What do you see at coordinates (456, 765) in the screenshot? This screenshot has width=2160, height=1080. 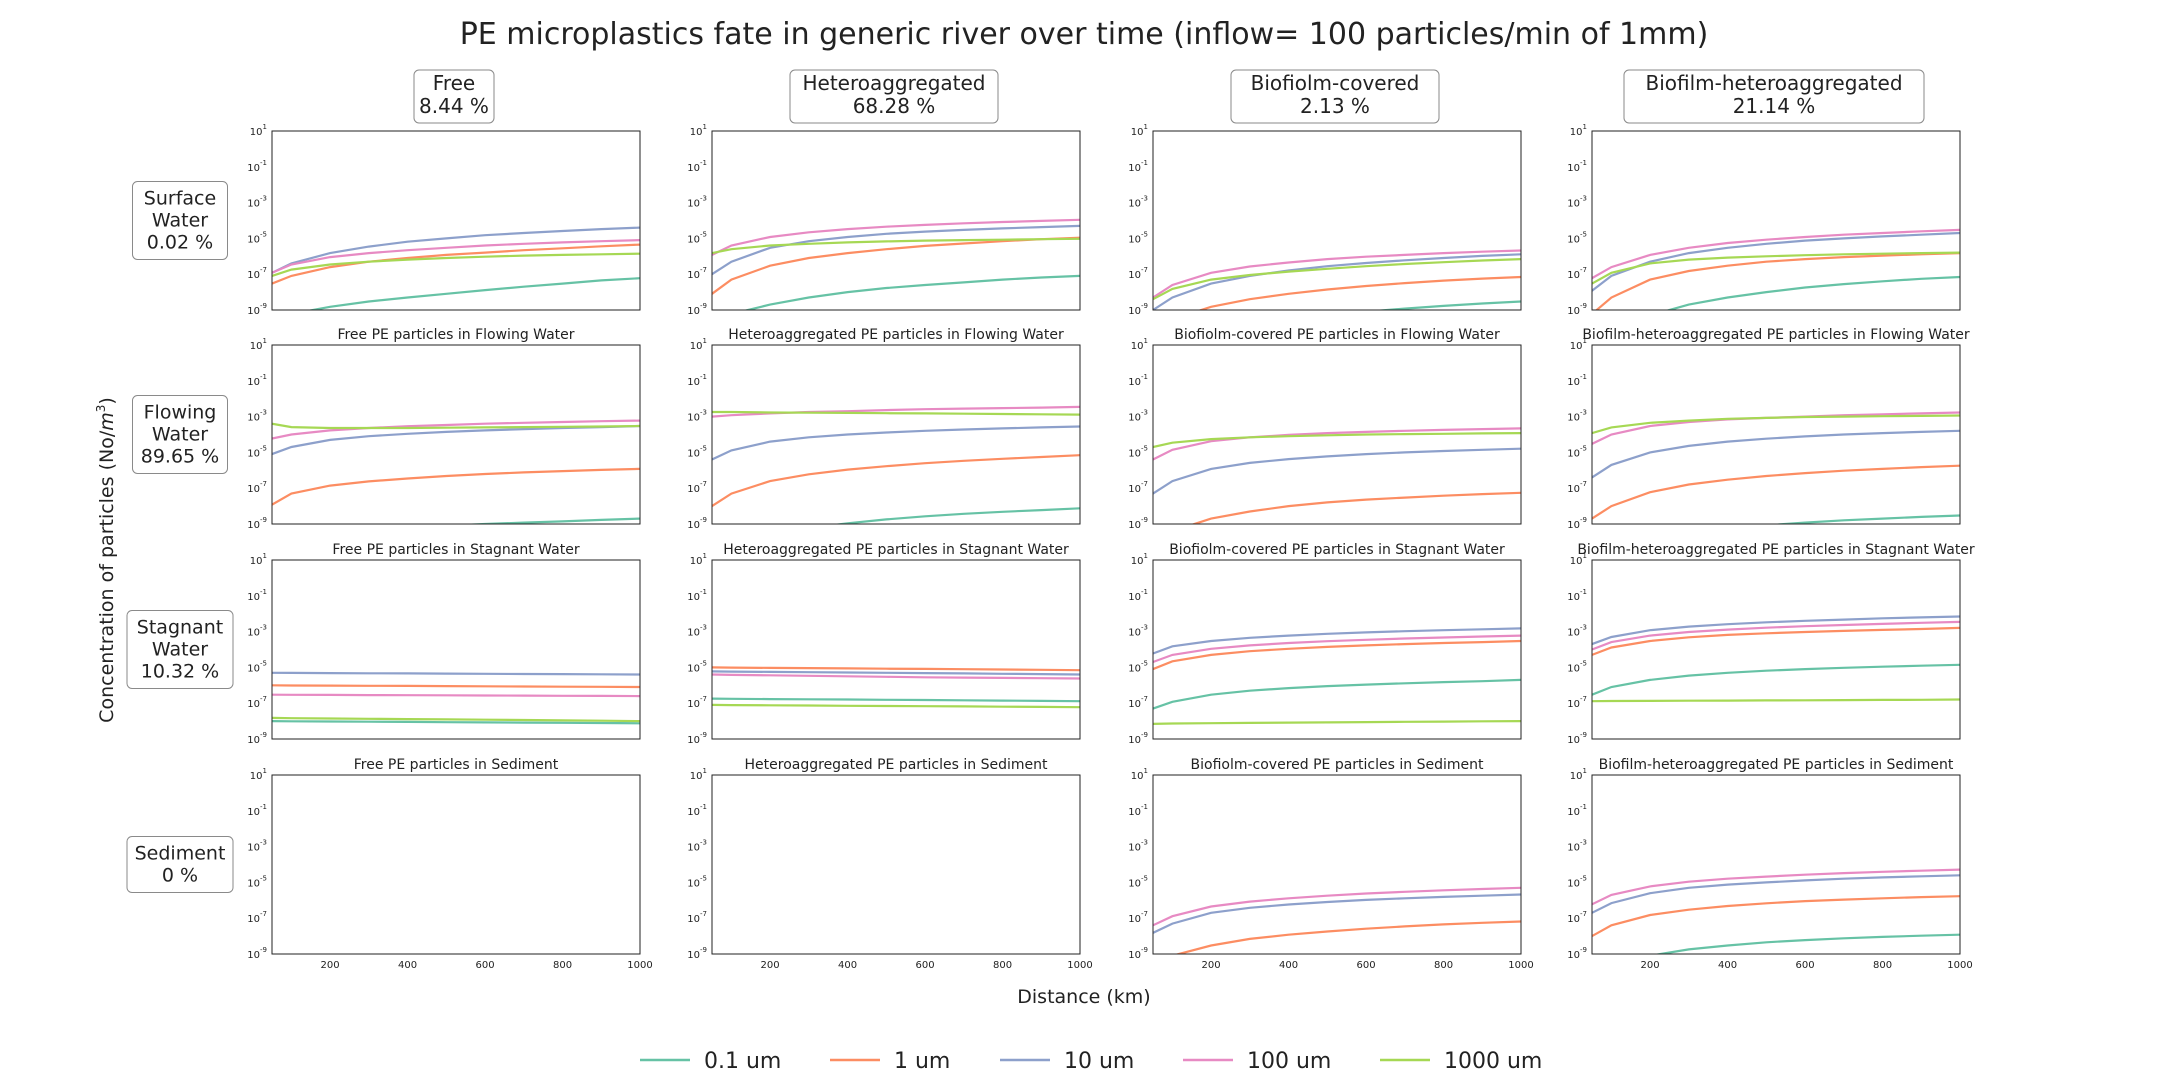 I see `panel-title: Free PE particles in Sediment` at bounding box center [456, 765].